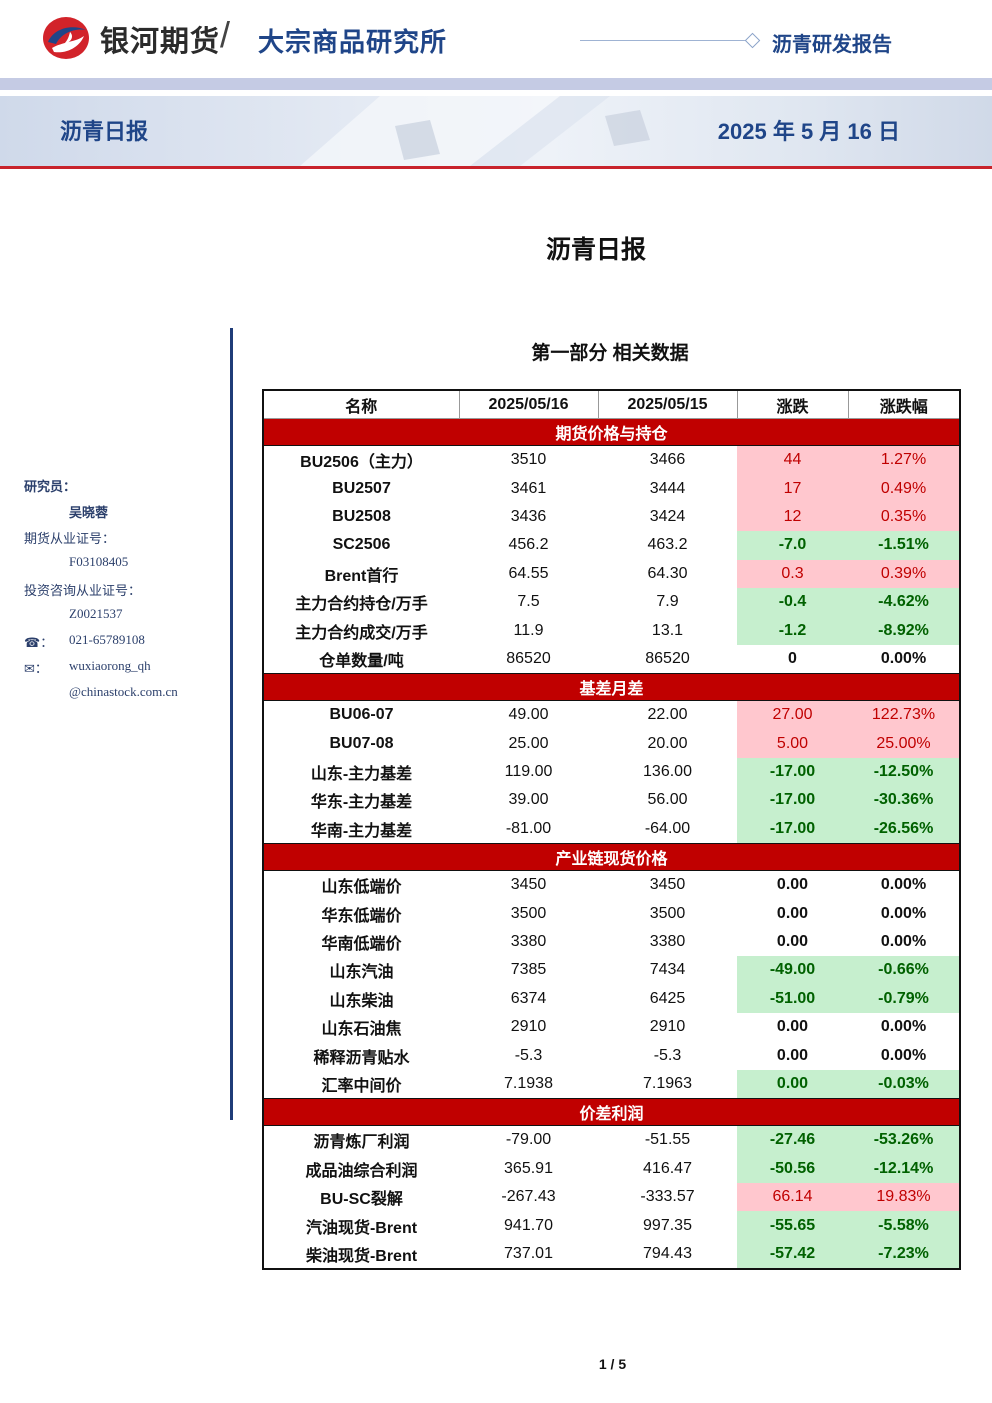  I want to click on report-date: 2025 年 5 月 16 日, so click(808, 131).